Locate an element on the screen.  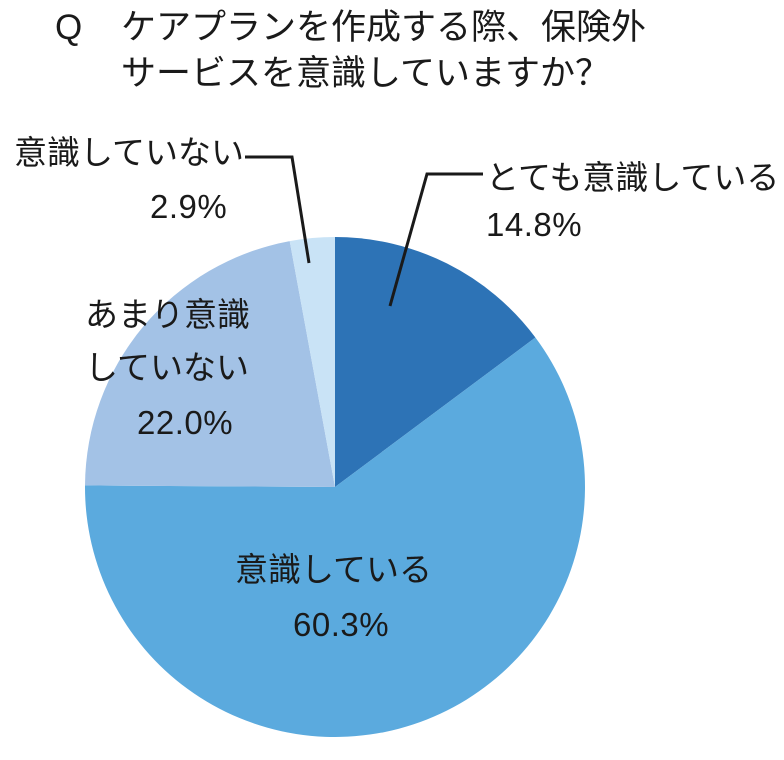
callout-percent-somewhat-not-aware: 22.0% is located at coordinates (185, 422).